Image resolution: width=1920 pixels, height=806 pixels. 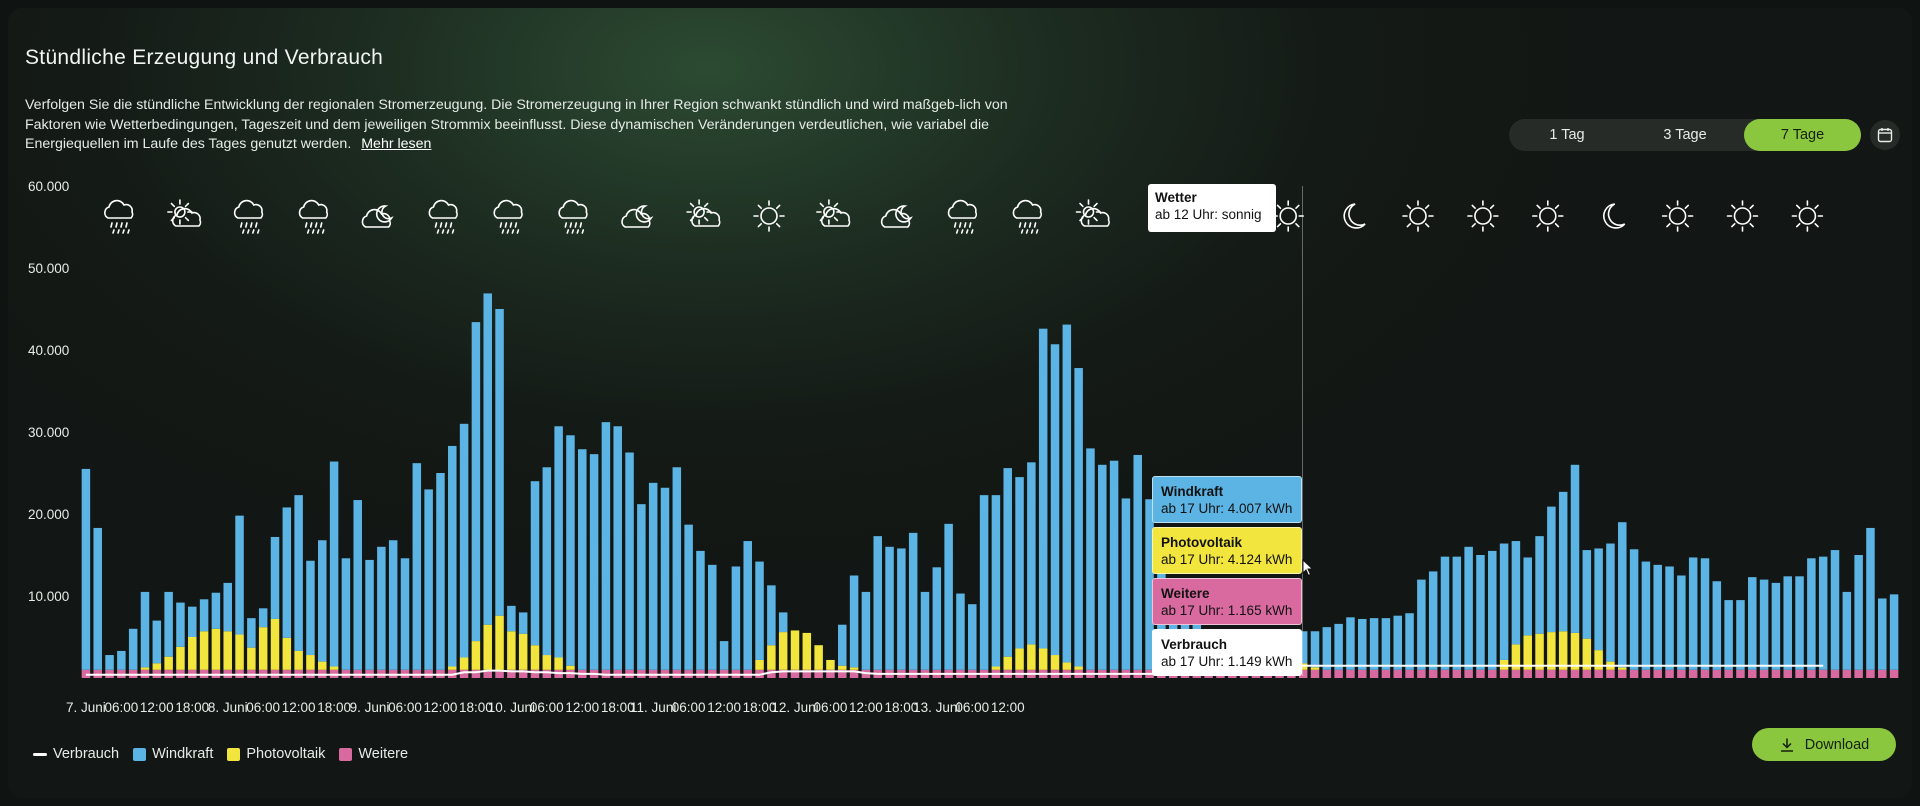 I want to click on calendar-button, so click(x=1885, y=135).